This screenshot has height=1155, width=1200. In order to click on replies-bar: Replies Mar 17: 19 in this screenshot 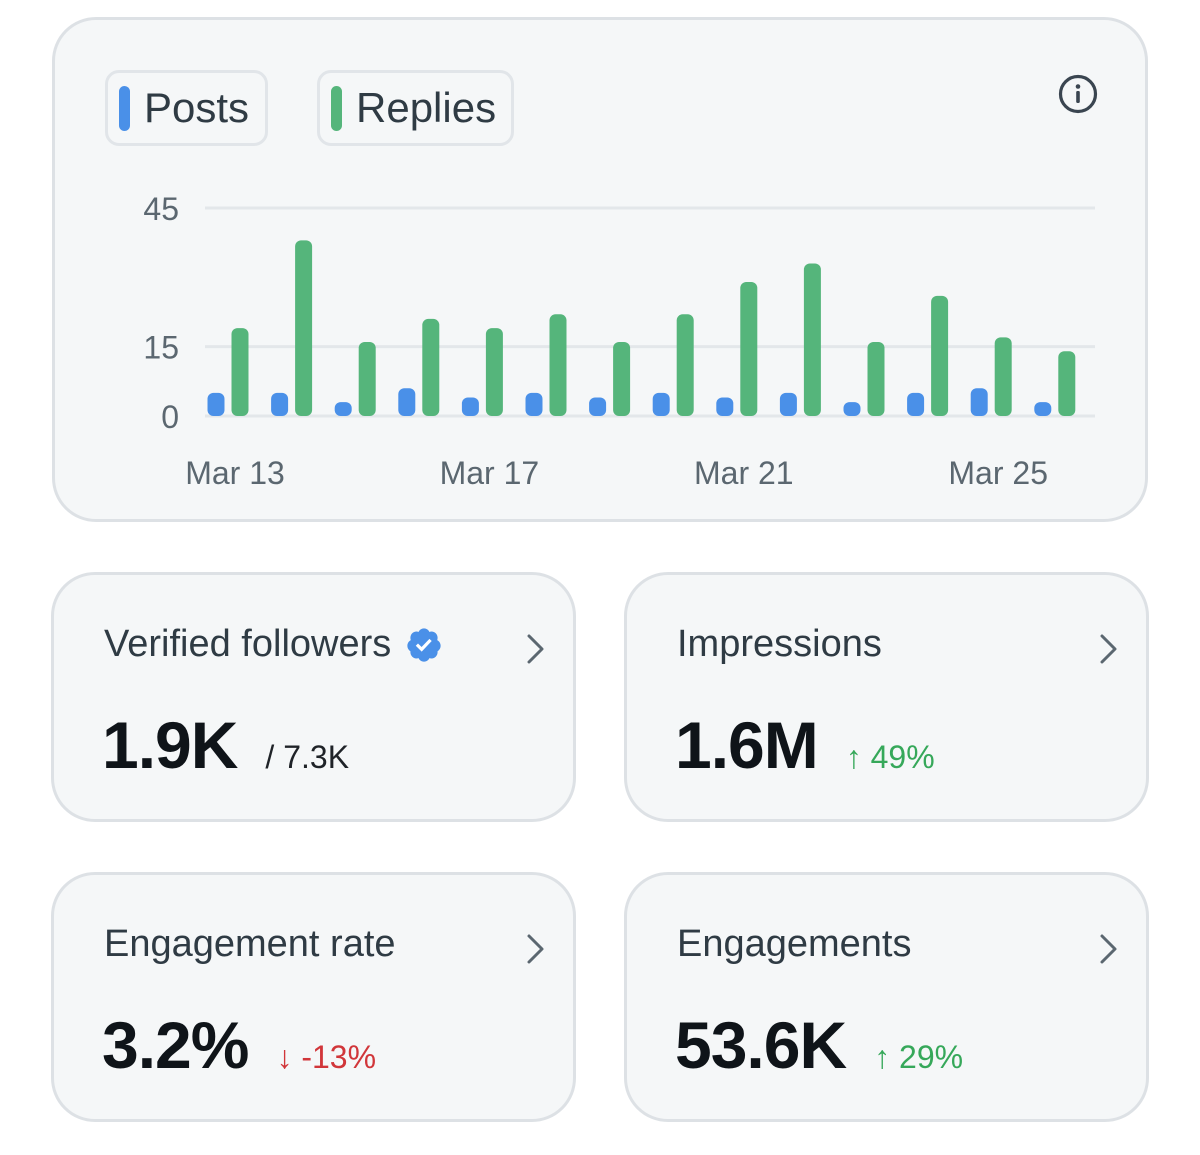, I will do `click(494, 372)`.